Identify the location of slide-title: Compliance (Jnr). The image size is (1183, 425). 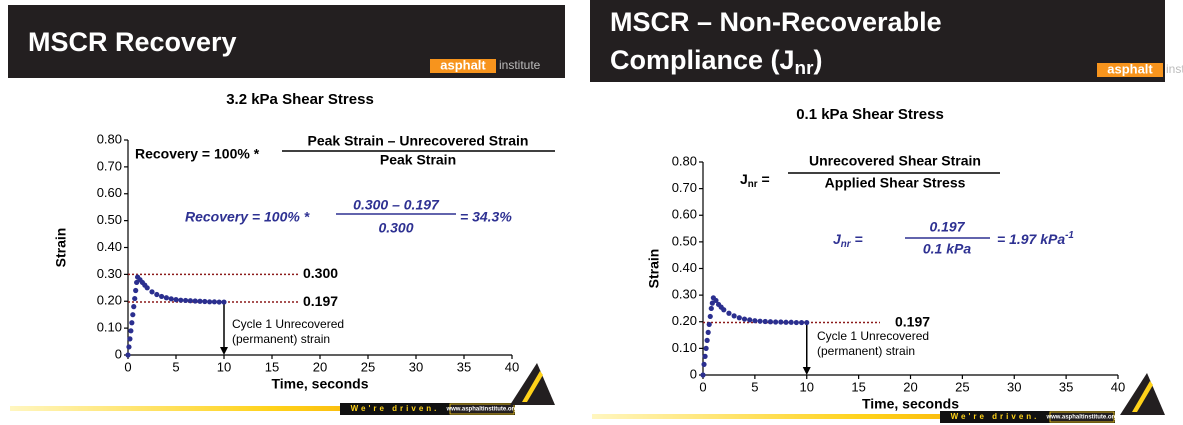
(716, 62).